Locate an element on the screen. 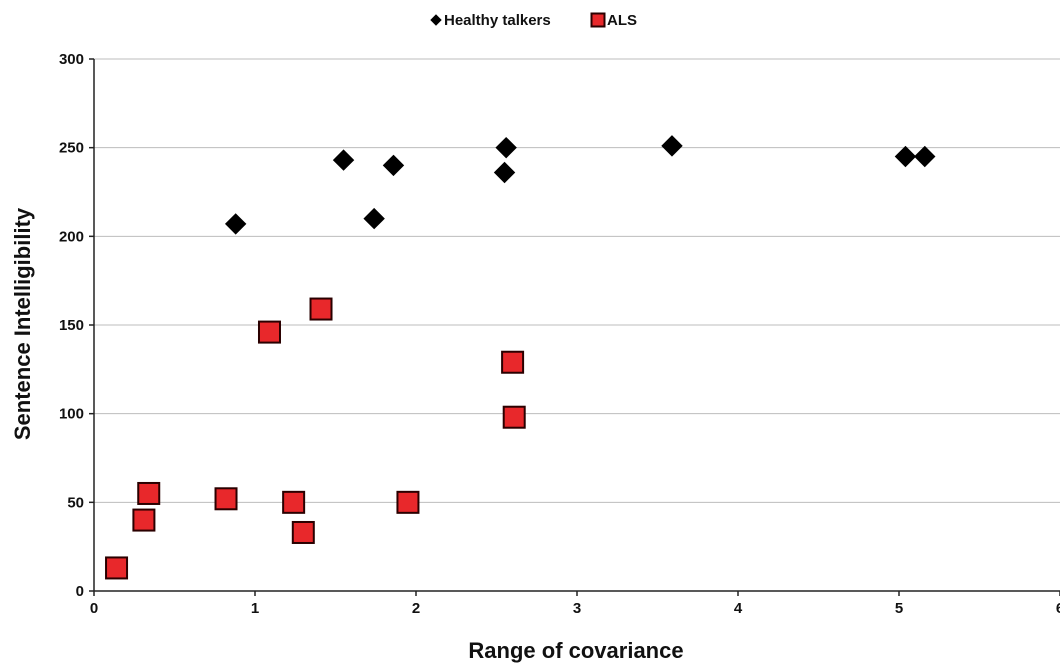 This screenshot has width=1060, height=664. x-tick-label: 3 is located at coordinates (577, 608).